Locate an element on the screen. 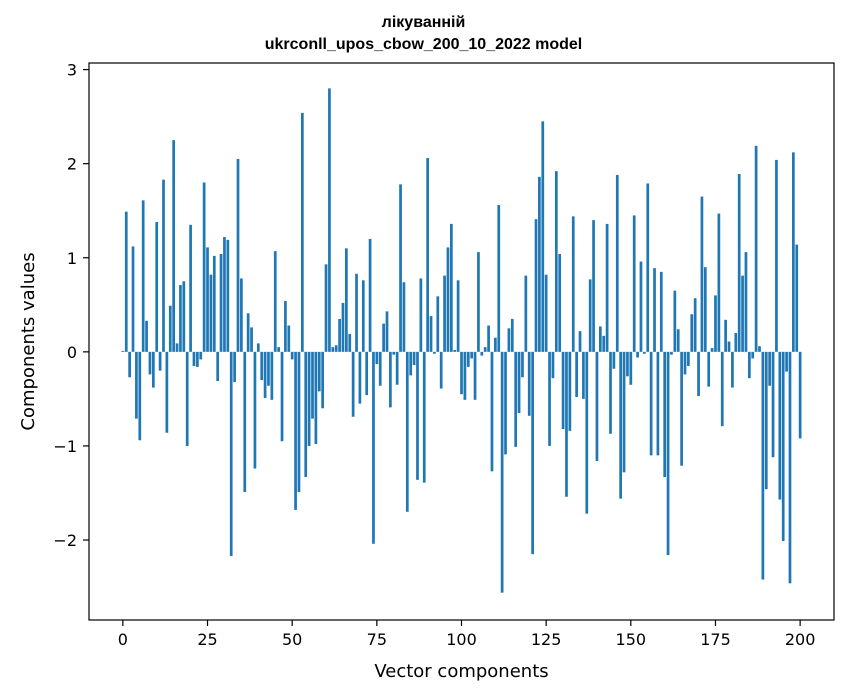 The width and height of the screenshot is (847, 696). y-axis-ticks: −2 −1 0 1 2 3 is located at coordinates (71, 305).